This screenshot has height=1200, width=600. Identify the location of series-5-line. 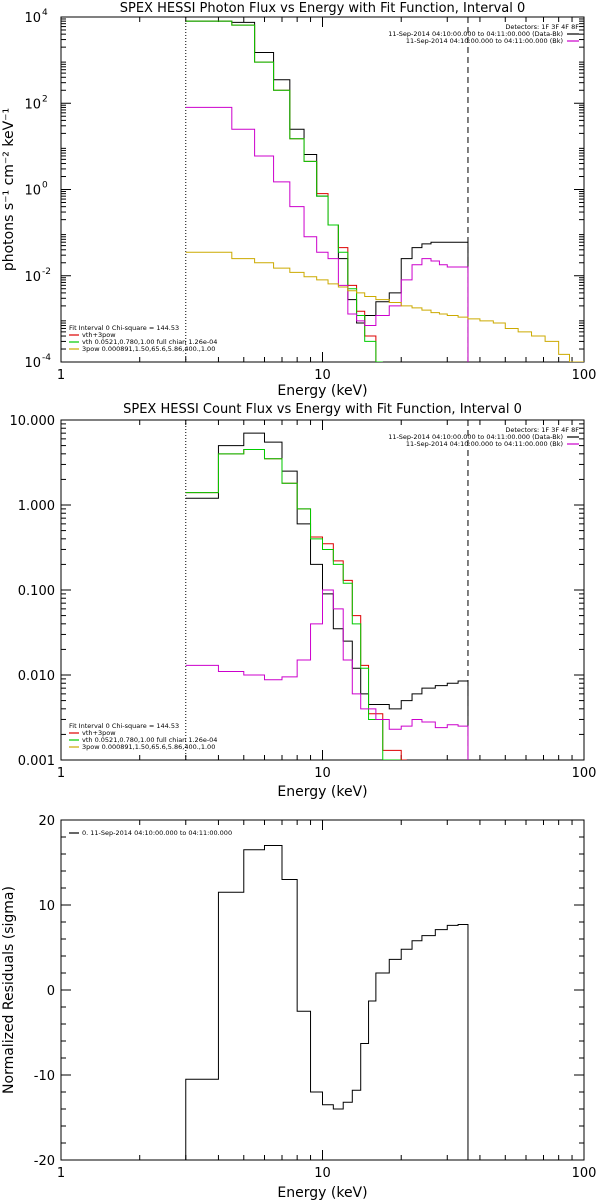
(384, 306).